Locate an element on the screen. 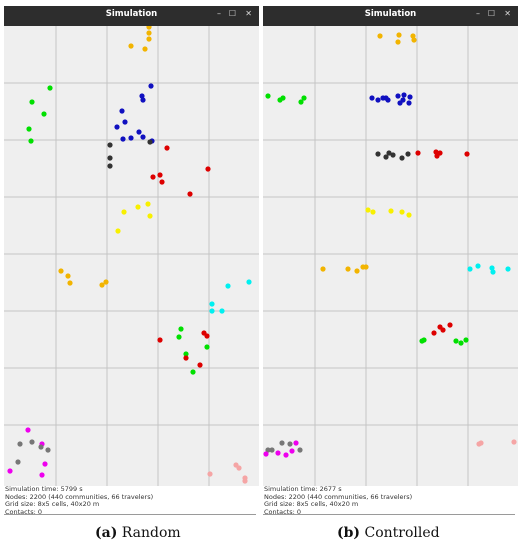 This screenshot has width=522, height=550. caption-text: Random is located at coordinates (149, 533).